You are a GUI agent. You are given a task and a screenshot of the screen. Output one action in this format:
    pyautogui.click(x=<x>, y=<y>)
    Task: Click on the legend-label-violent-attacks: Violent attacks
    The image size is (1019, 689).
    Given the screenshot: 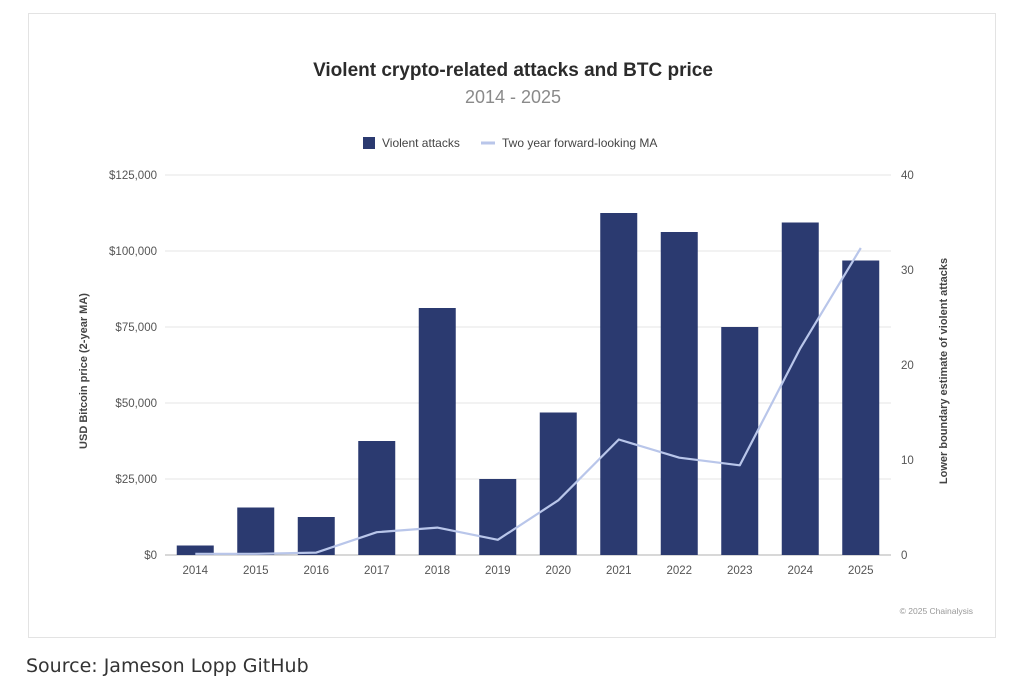 What is the action you would take?
    pyautogui.click(x=421, y=143)
    